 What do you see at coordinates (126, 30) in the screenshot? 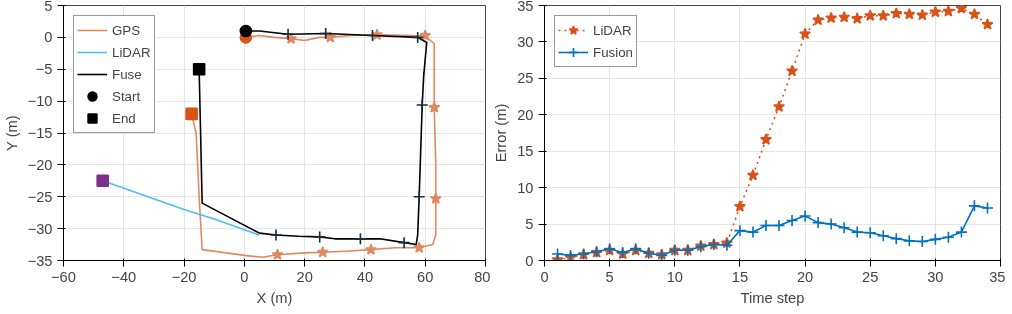
I see `legend-label: GPS` at bounding box center [126, 30].